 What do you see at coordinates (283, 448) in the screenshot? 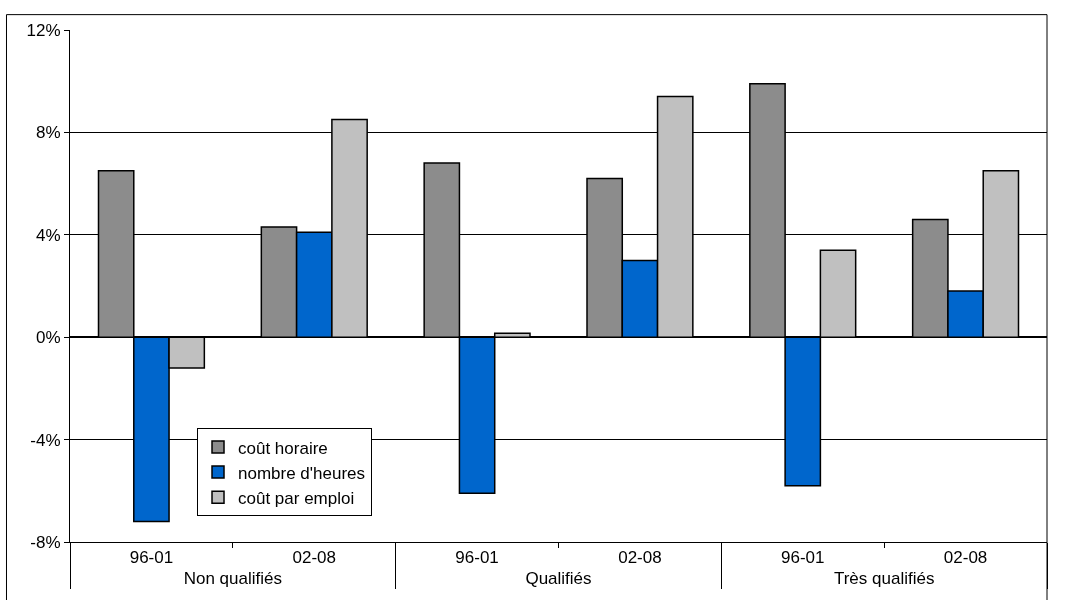
I see `legend-label: coût horaire` at bounding box center [283, 448].